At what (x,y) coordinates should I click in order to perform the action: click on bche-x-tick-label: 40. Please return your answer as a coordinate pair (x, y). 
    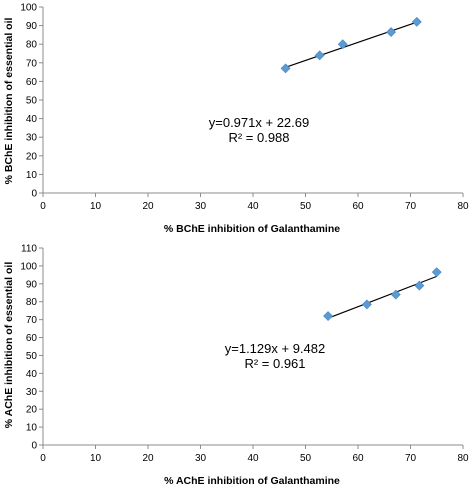
    Looking at the image, I should click on (253, 206).